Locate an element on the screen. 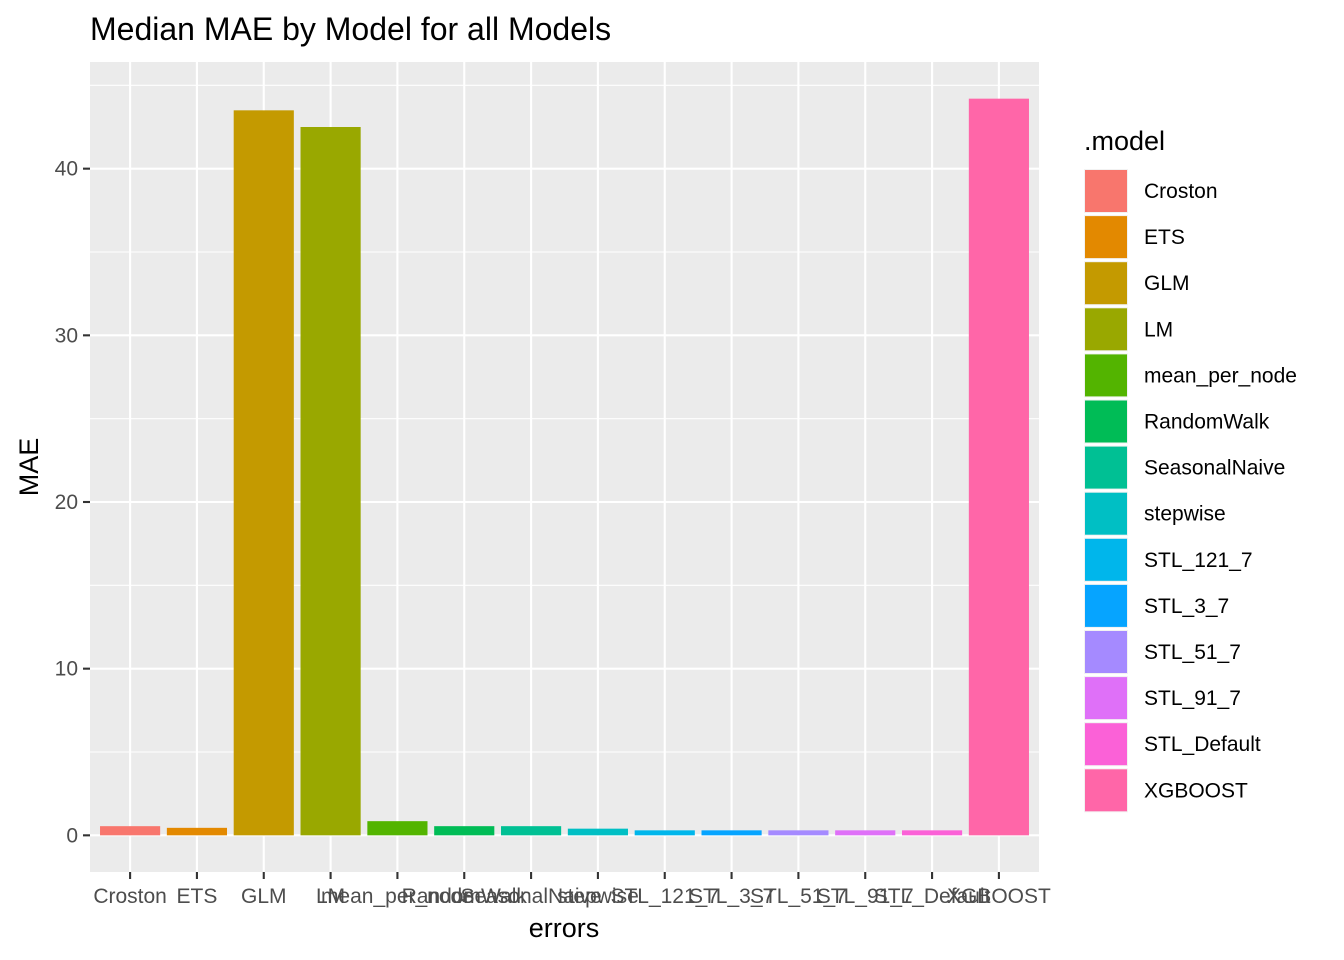 The height and width of the screenshot is (960, 1344). legend-label: STL_Default is located at coordinates (1202, 744).